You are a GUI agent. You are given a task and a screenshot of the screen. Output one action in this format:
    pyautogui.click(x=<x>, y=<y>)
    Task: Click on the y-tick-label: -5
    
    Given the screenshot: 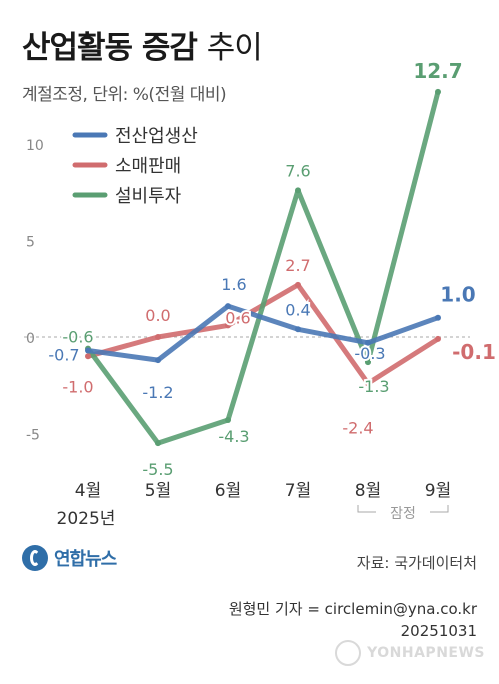 What is the action you would take?
    pyautogui.click(x=33, y=436)
    